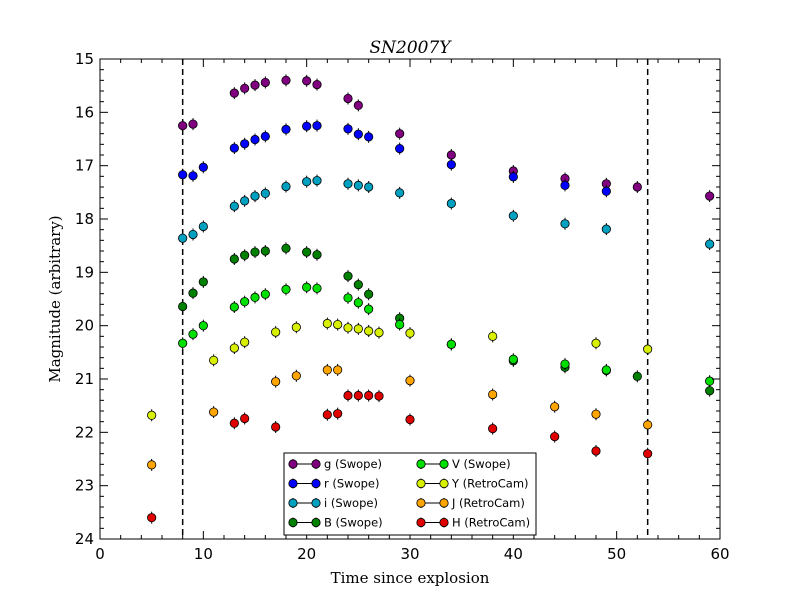 This screenshot has width=800, height=600. I want to click on legend-label: Y (RetroCam), so click(490, 484).